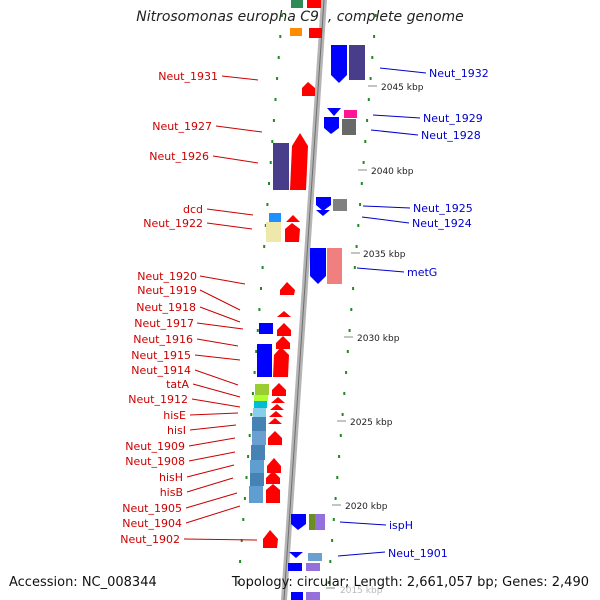 The width and height of the screenshot is (600, 600). I want to click on gene-label: Neut_1924, so click(442, 223).